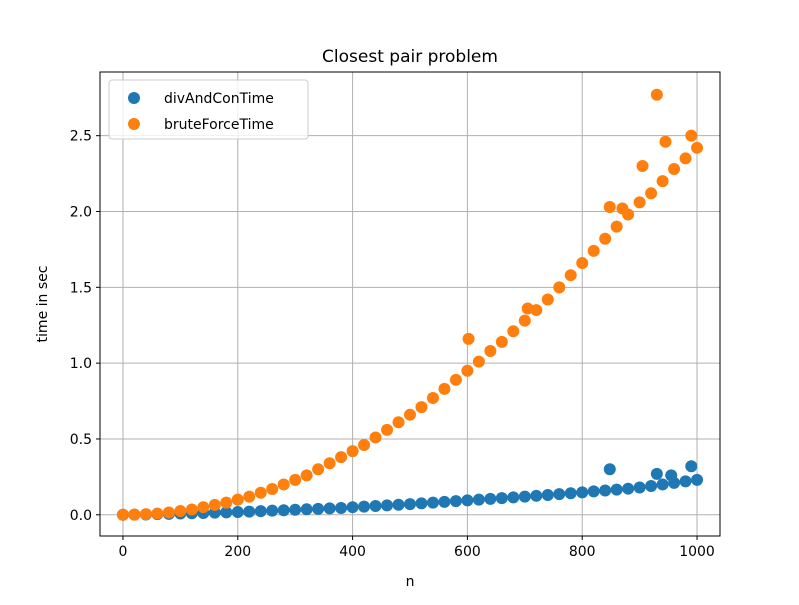  I want to click on legend-label-bruteforcetime: bruteForceTime, so click(219, 125).